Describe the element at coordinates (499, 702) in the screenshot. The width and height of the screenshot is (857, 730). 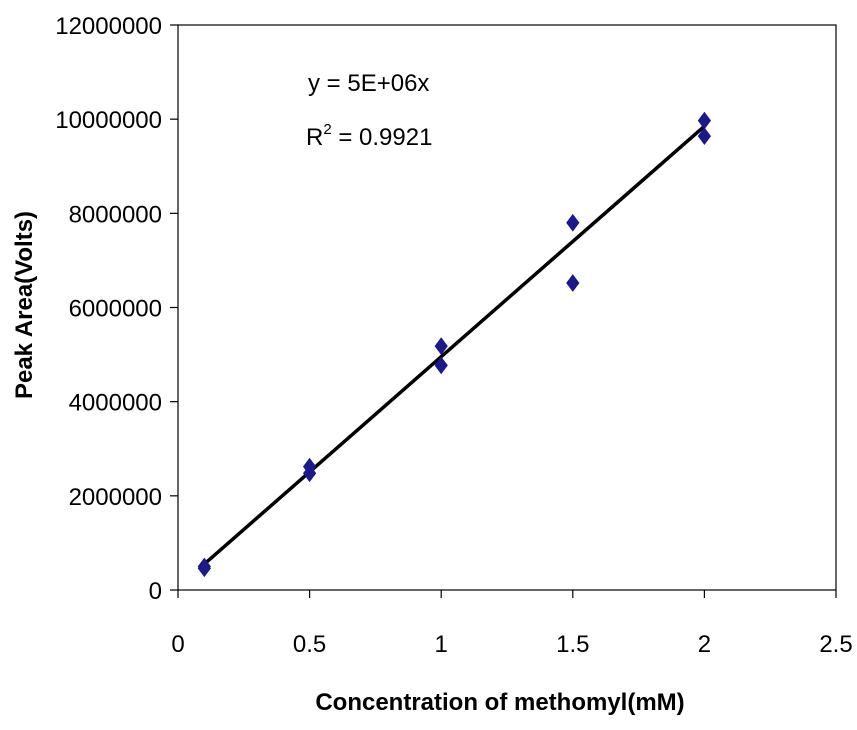
I see `x-axis-title: Concentration of methomyl(mM)` at that location.